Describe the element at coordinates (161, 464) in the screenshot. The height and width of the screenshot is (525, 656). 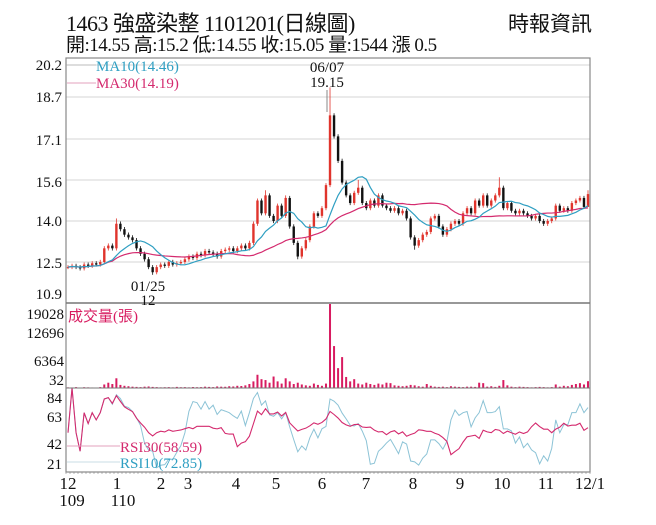
I see `rsi10-legend: RSI10(72.85)` at that location.